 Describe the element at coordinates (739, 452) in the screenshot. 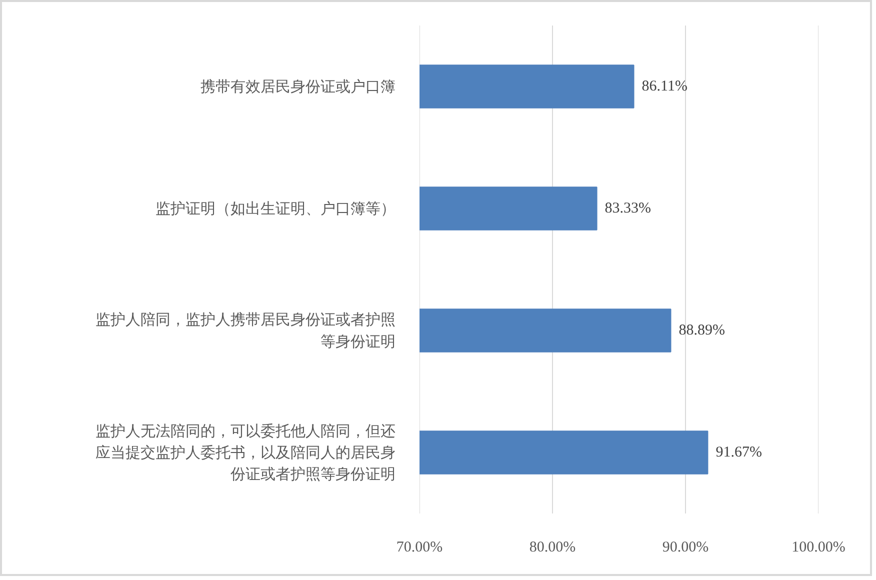

I see `data-label: 91.67%` at that location.